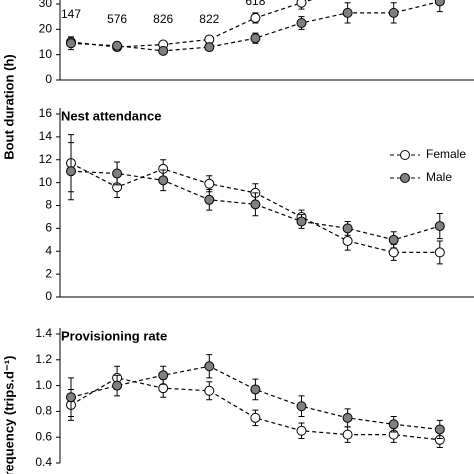 The width and height of the screenshot is (474, 474). Describe the element at coordinates (8, 106) in the screenshot. I see `y-axis-label: Bout duration (h)` at that location.